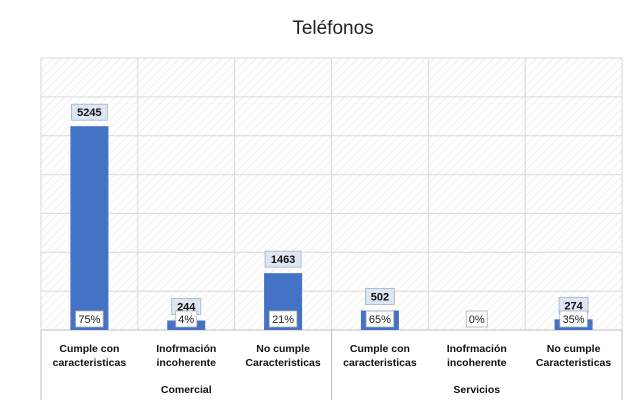 The width and height of the screenshot is (624, 414). I want to click on bar, so click(89, 228).